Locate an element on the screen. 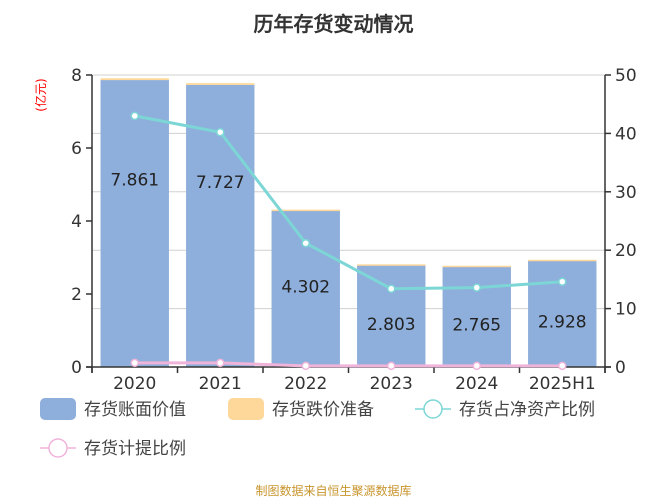 This screenshot has width=667, height=500. legend-item: 存货计提比例 is located at coordinates (113, 448).